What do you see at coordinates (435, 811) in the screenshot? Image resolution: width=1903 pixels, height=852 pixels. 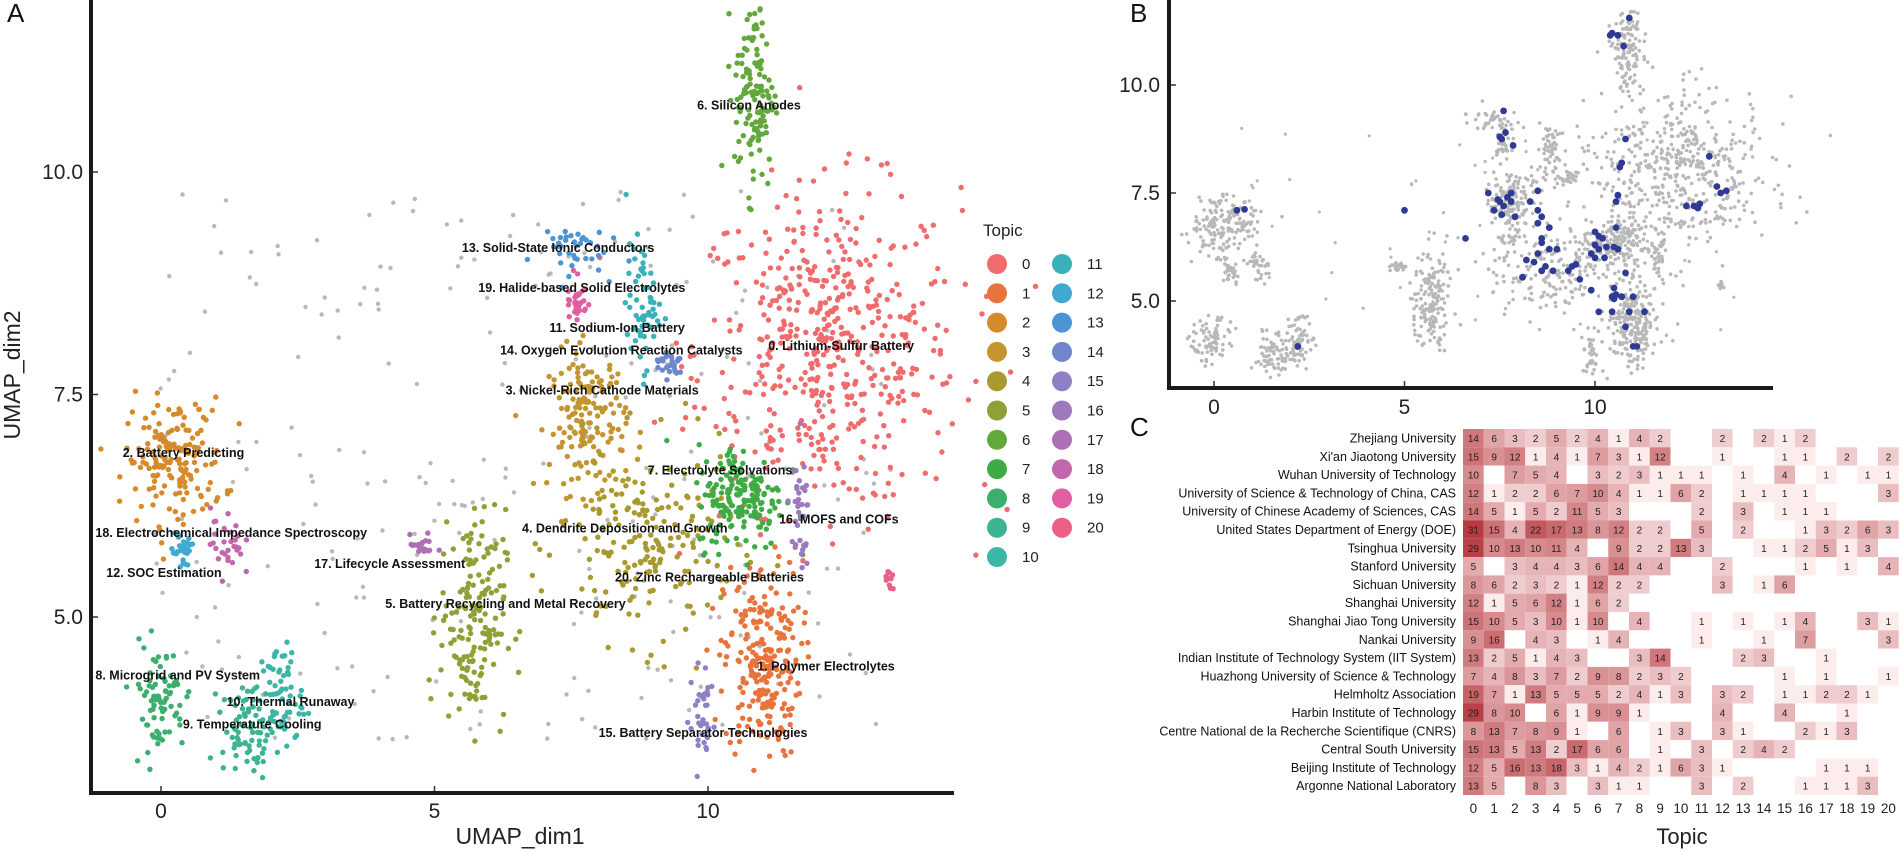 I see `x-tick-label: 5` at bounding box center [435, 811].